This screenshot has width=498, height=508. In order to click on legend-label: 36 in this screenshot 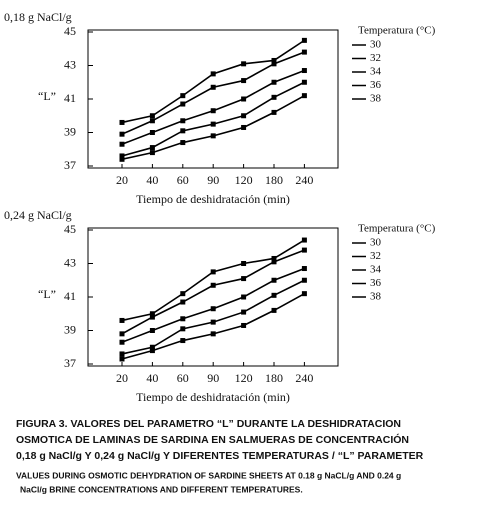, I will do `click(376, 283)`.